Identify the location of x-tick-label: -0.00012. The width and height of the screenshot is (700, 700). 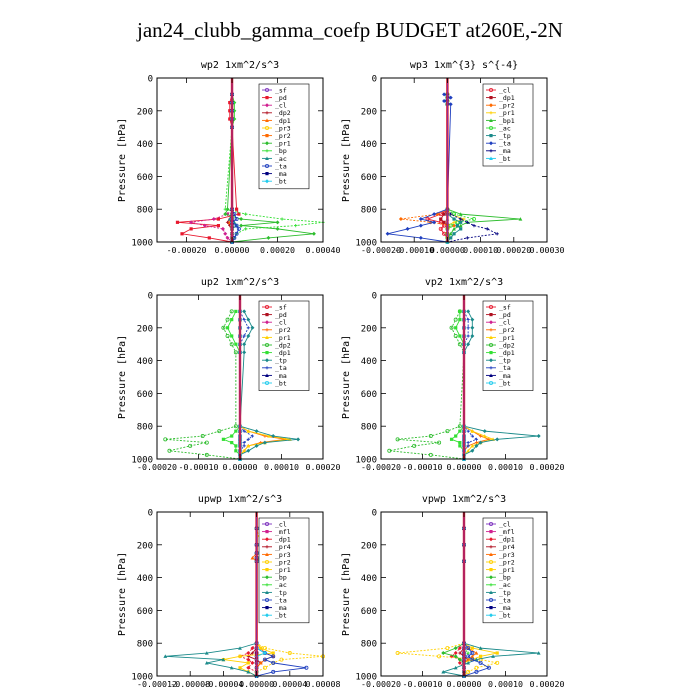
(157, 684).